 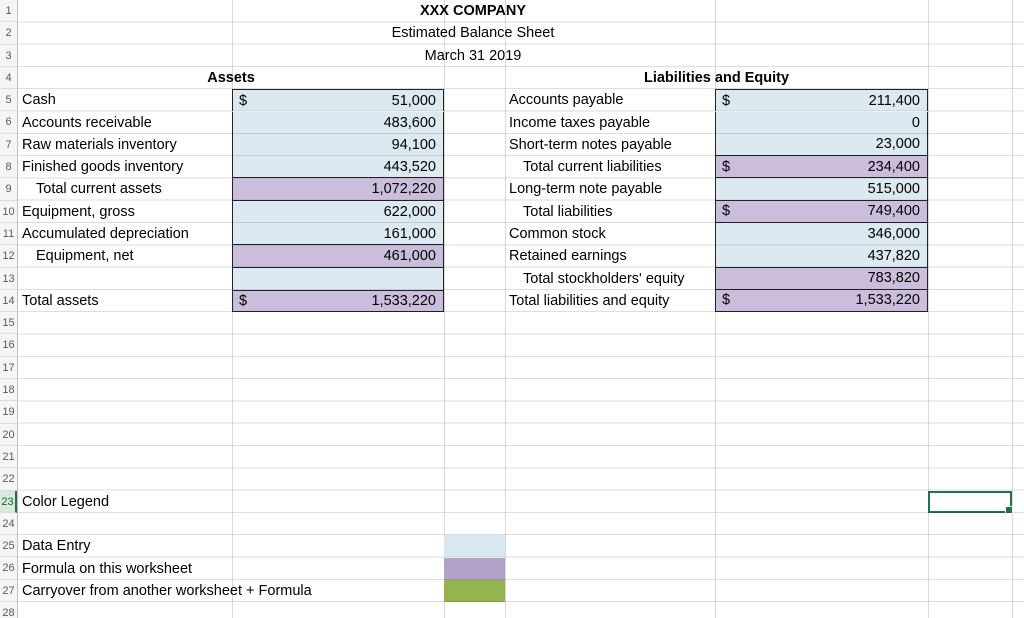 I want to click on liabilities-label: Total stockholders' equity, so click(x=604, y=278).